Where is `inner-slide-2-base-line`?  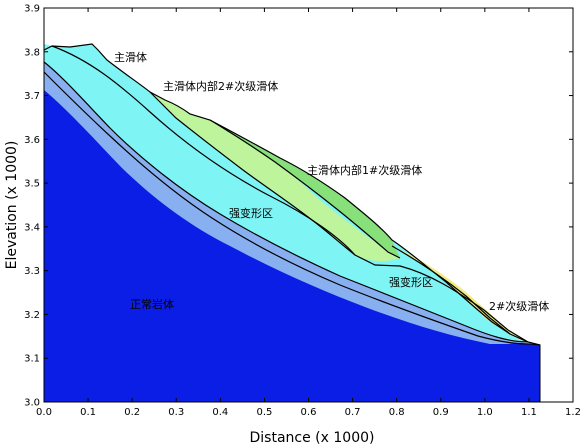
inner-slide-2-base-line is located at coordinates (252, 173).